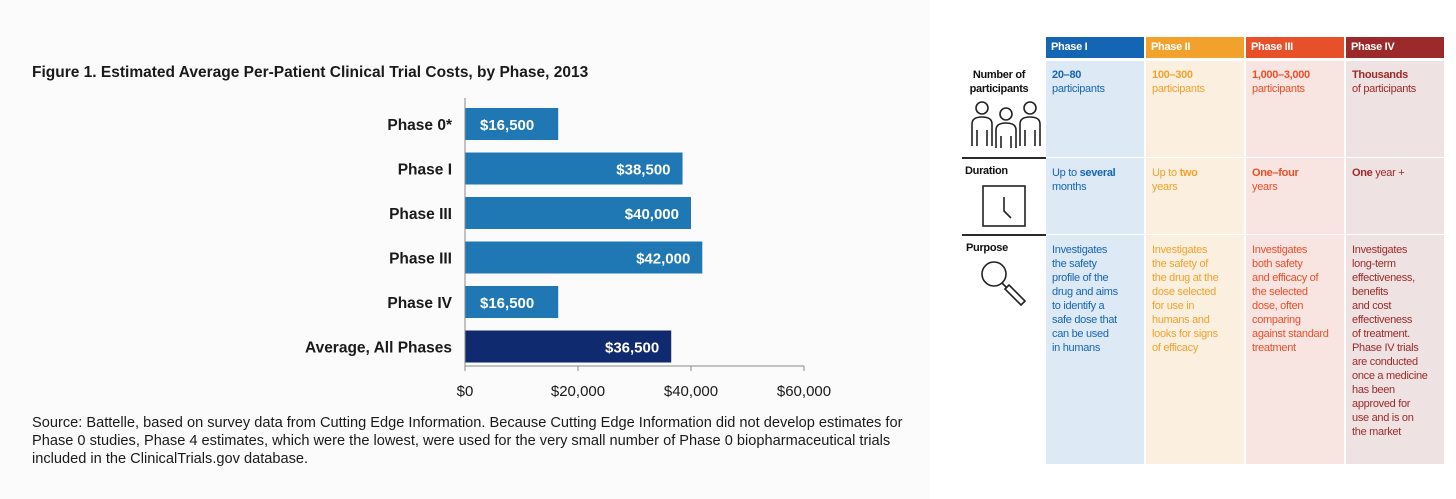 The image size is (1456, 499). What do you see at coordinates (1181, 320) in the screenshot?
I see `purpose-line: humans and` at bounding box center [1181, 320].